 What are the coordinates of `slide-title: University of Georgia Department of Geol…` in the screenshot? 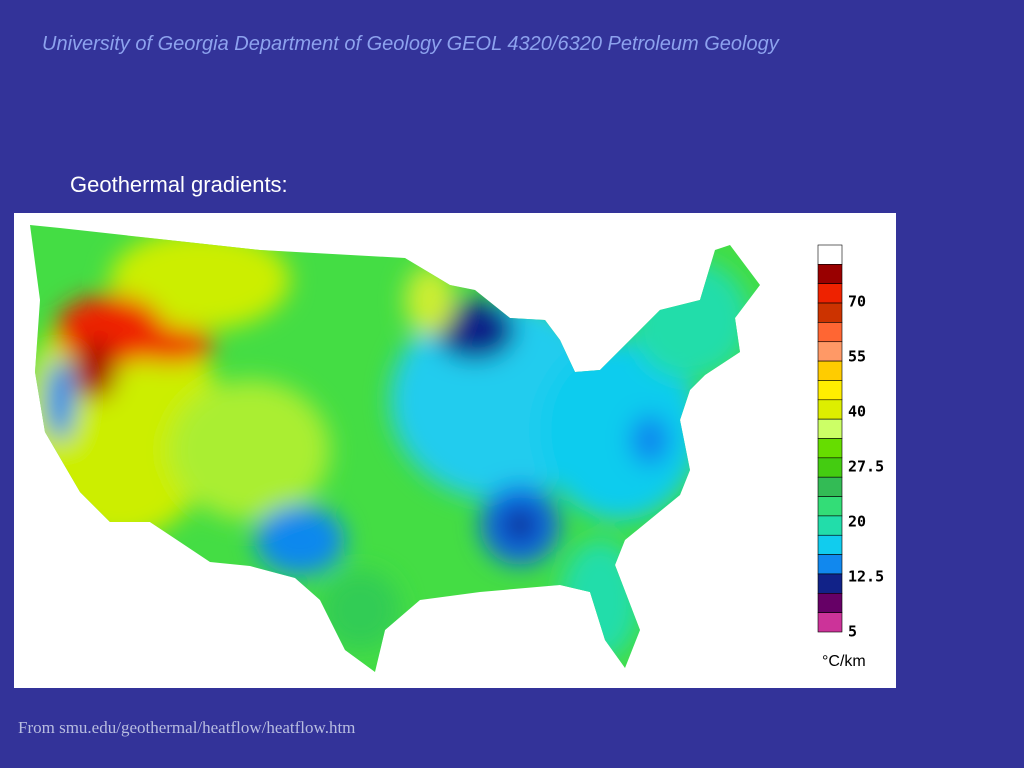 It's located at (410, 44).